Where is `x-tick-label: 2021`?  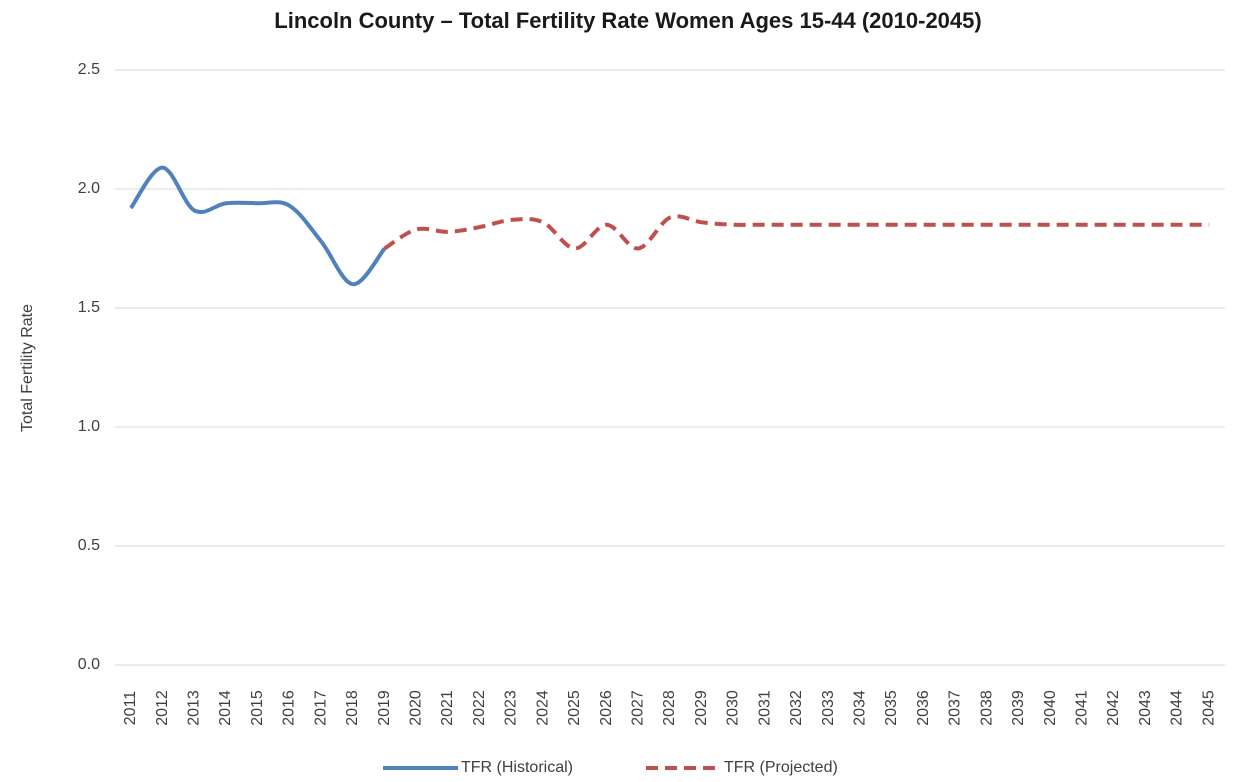 x-tick-label: 2021 is located at coordinates (447, 708).